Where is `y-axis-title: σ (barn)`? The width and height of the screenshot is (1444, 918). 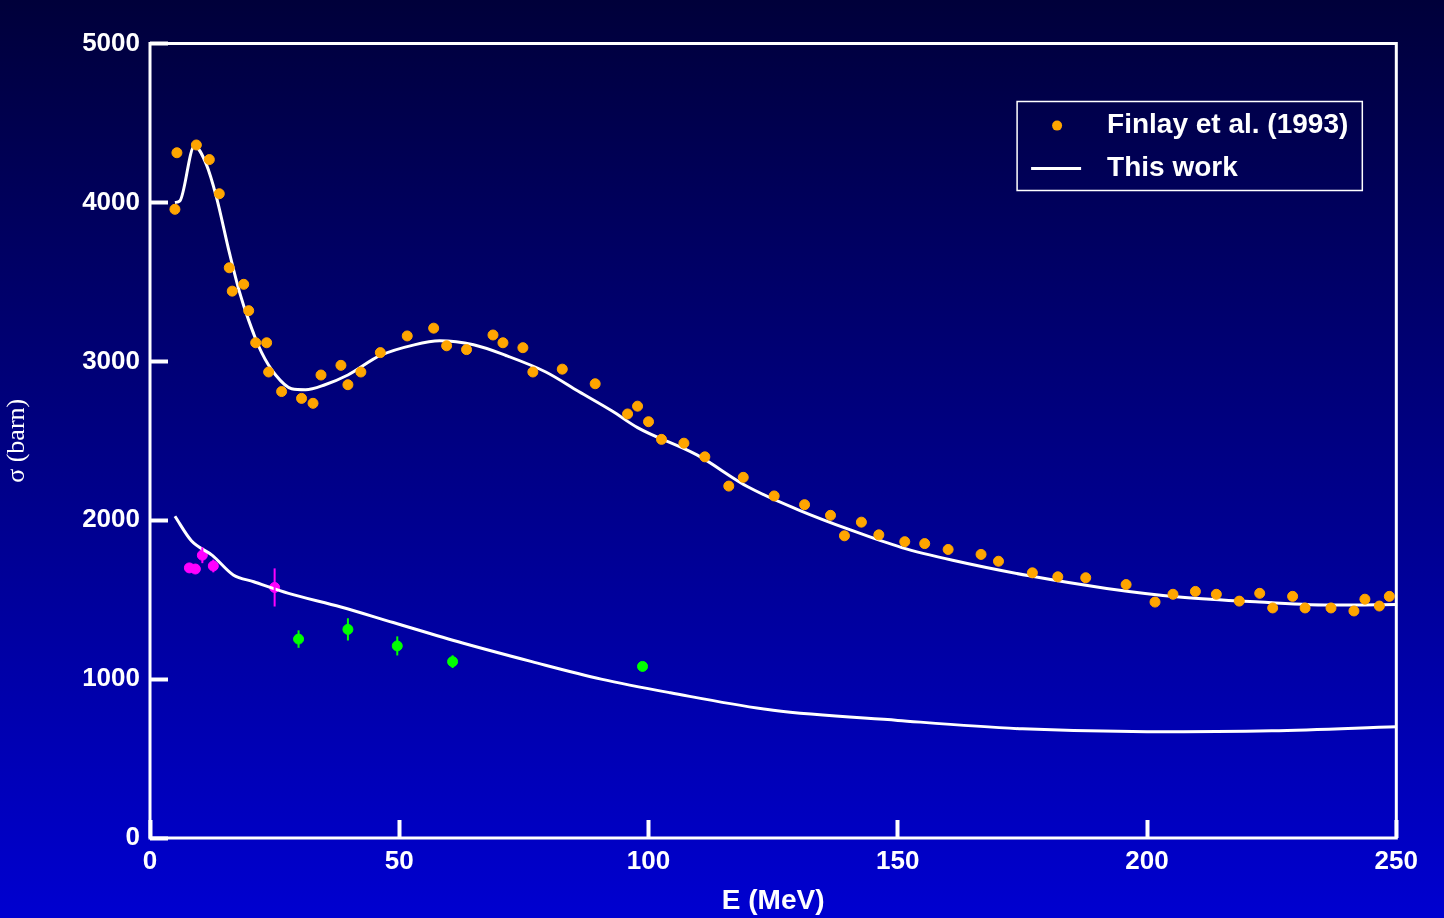 y-axis-title: σ (barn) is located at coordinates (16, 440).